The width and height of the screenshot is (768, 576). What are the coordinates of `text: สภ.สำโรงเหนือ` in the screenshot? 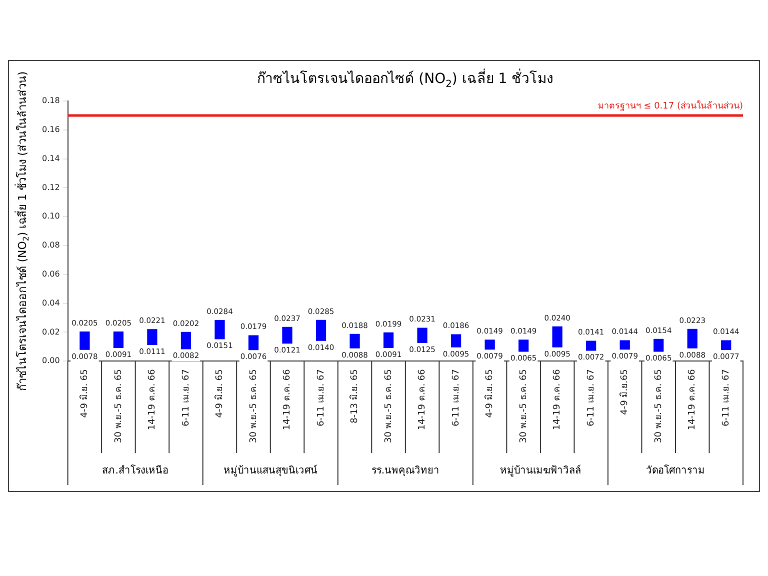 It's located at (135, 470).